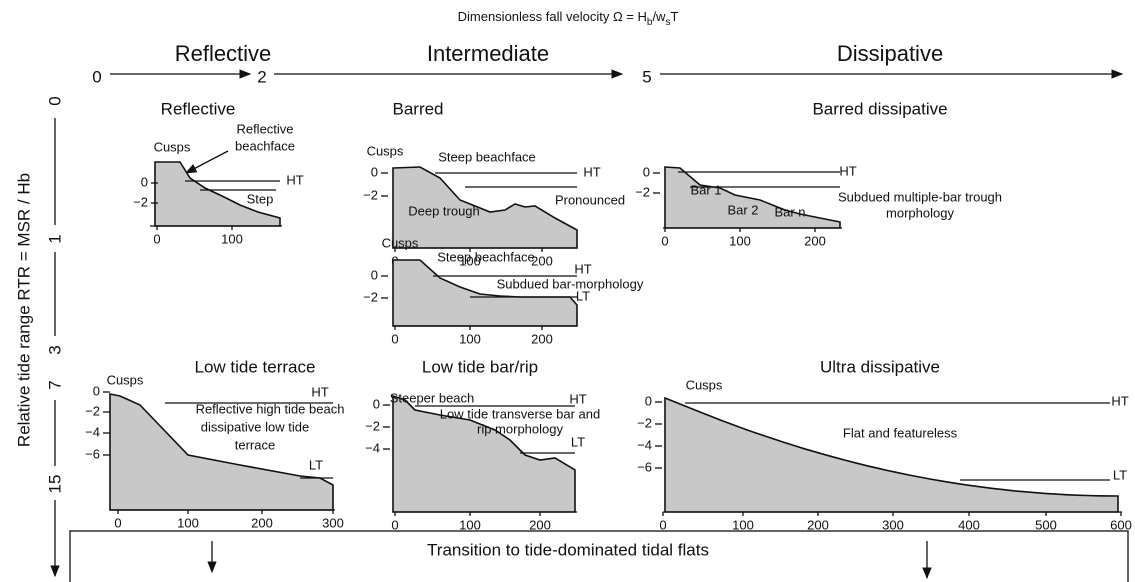  Describe the element at coordinates (417, 108) in the screenshot. I see `panel-title: Barred` at that location.